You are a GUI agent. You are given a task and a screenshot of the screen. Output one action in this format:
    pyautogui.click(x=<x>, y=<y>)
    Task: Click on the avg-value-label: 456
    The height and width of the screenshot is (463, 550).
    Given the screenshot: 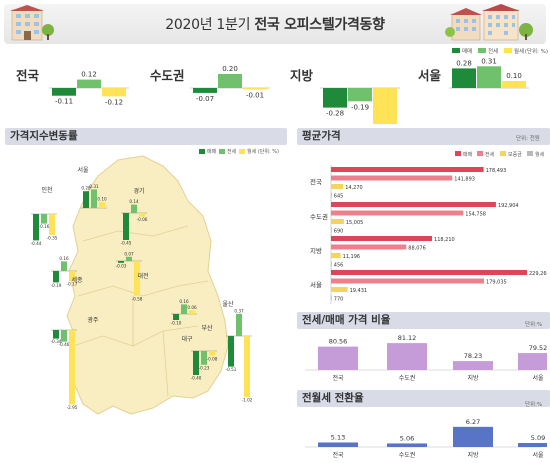 What is the action you would take?
    pyautogui.click(x=339, y=266)
    